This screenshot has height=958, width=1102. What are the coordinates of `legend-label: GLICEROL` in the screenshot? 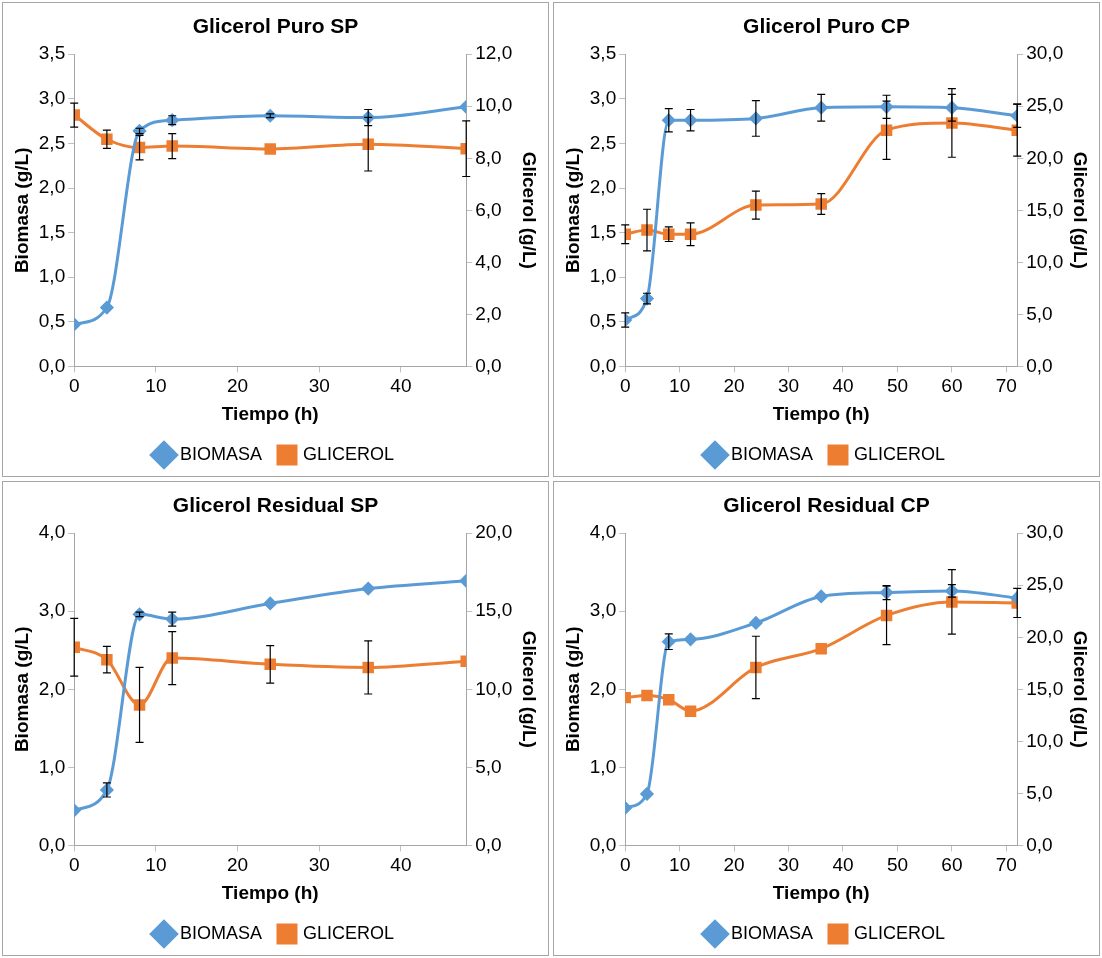 It's located at (349, 453).